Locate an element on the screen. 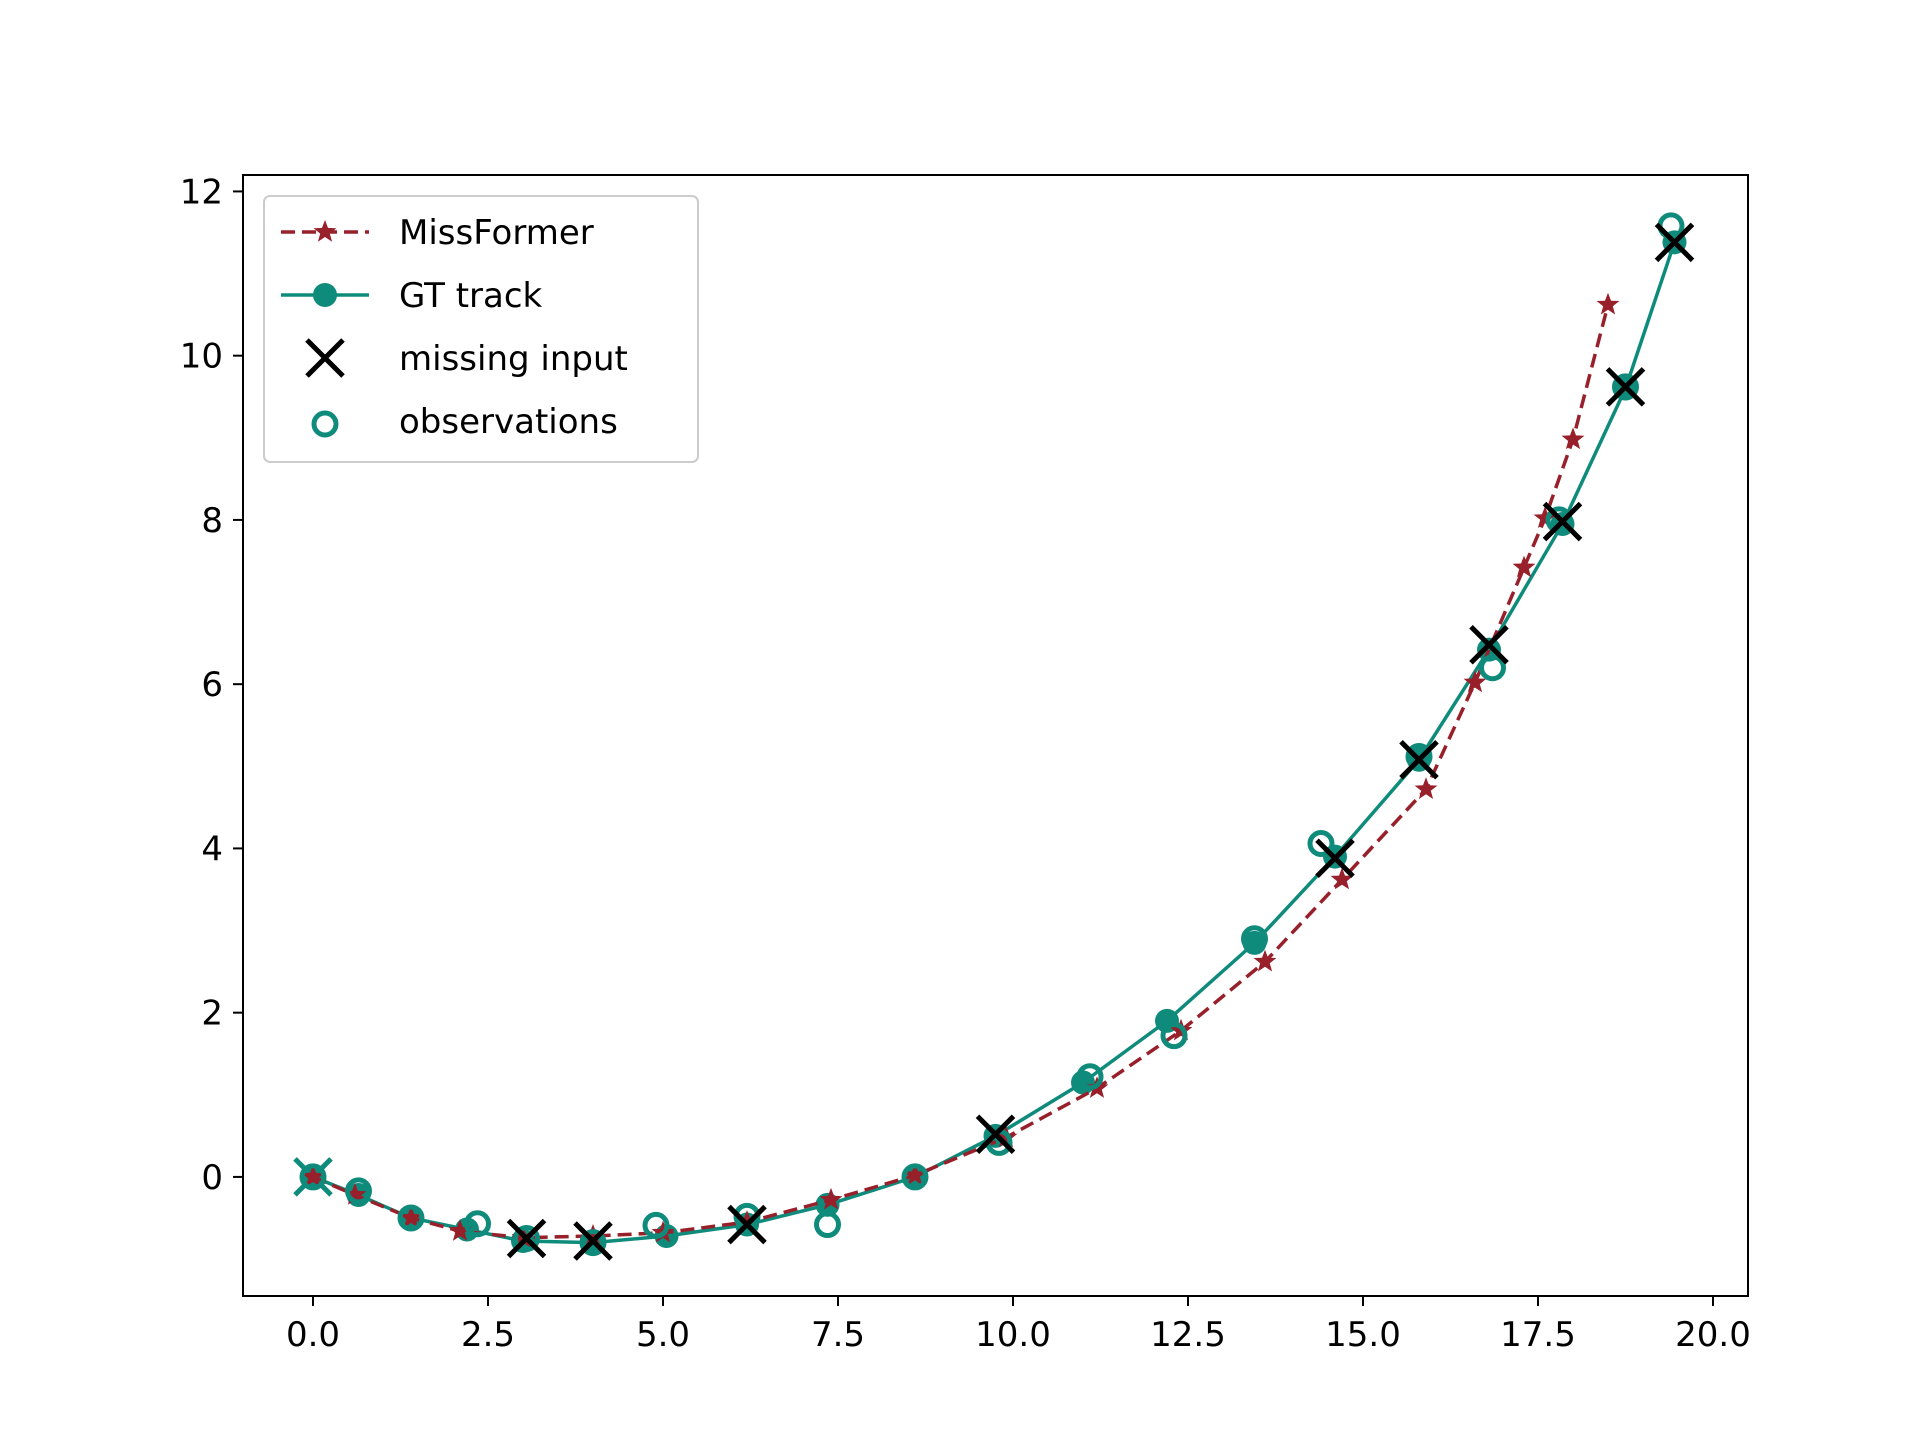 This screenshot has width=1920, height=1440. y-tick-label: 12 is located at coordinates (201, 192).